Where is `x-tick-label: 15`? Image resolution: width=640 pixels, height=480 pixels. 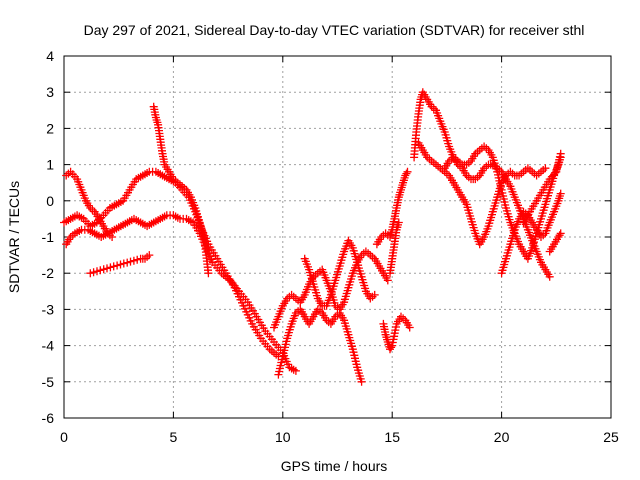 x-tick-label: 15 is located at coordinates (392, 437).